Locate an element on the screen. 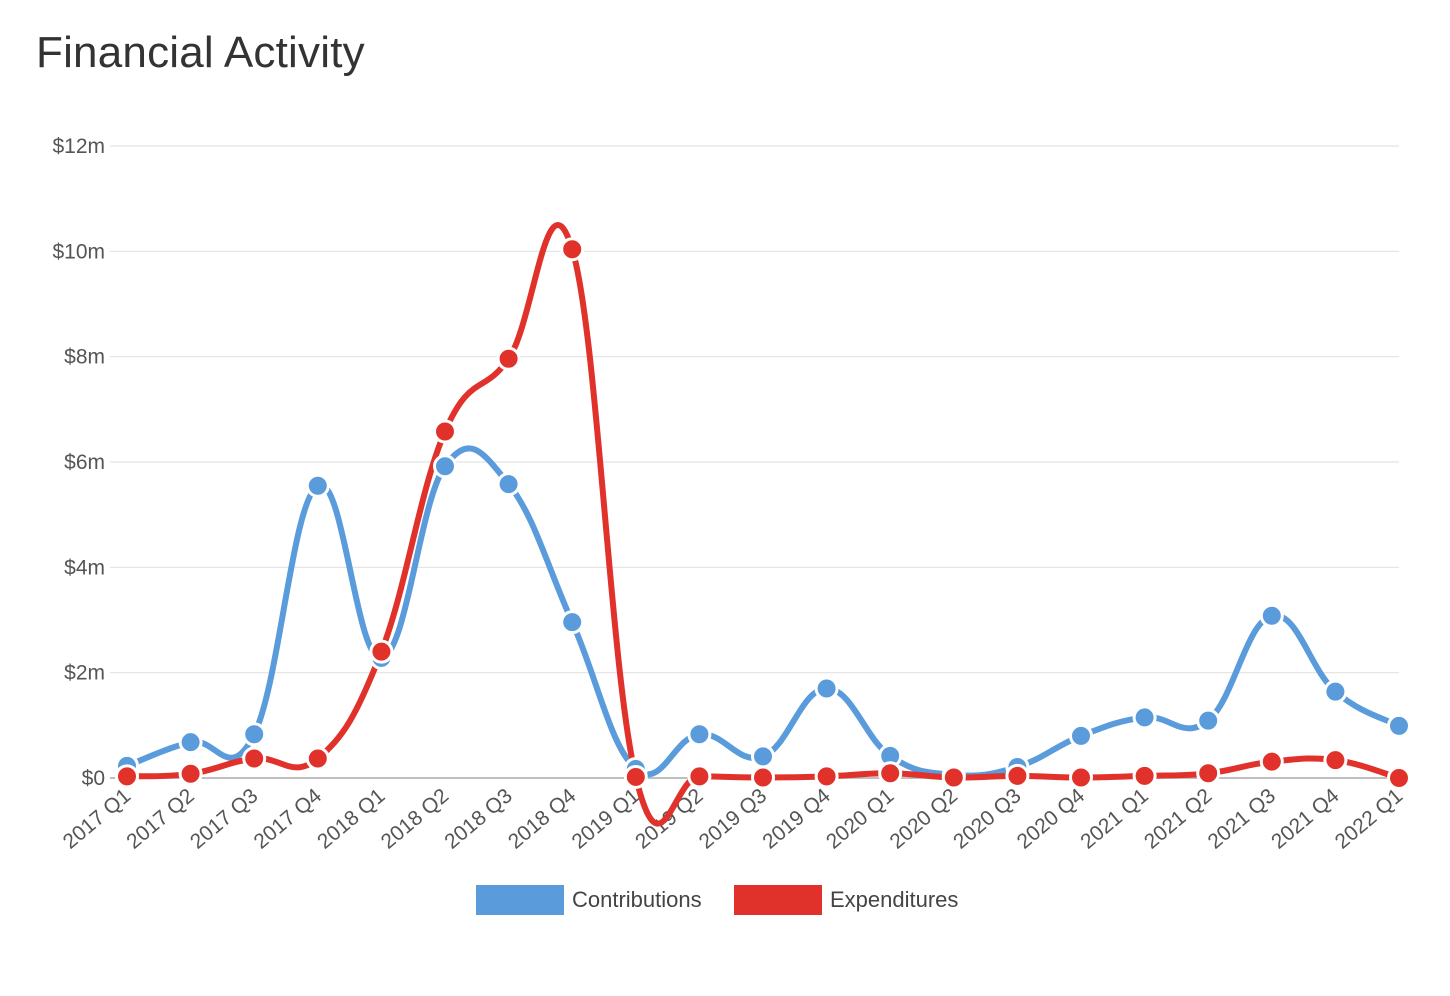 Image resolution: width=1450 pixels, height=996 pixels. y-tick-label: $10m is located at coordinates (78, 251).